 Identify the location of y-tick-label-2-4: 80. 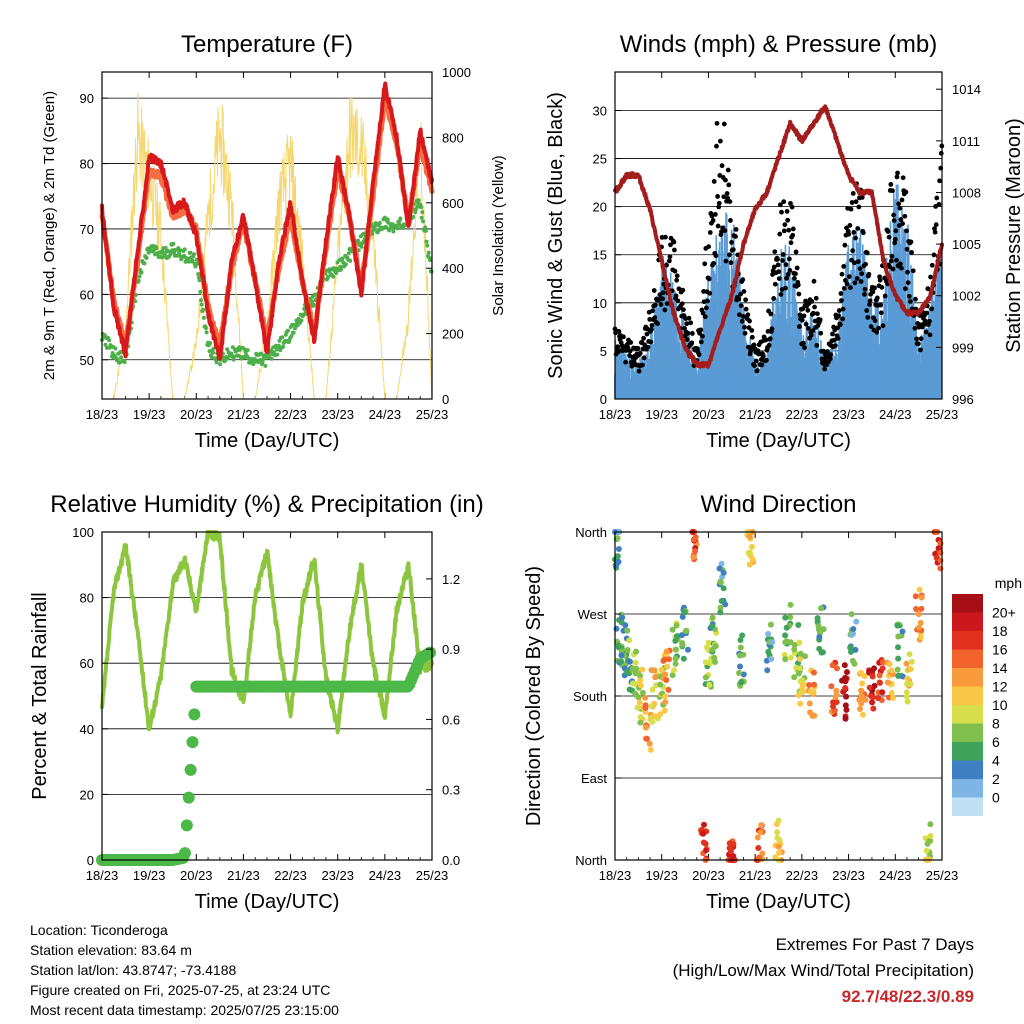
(87, 598).